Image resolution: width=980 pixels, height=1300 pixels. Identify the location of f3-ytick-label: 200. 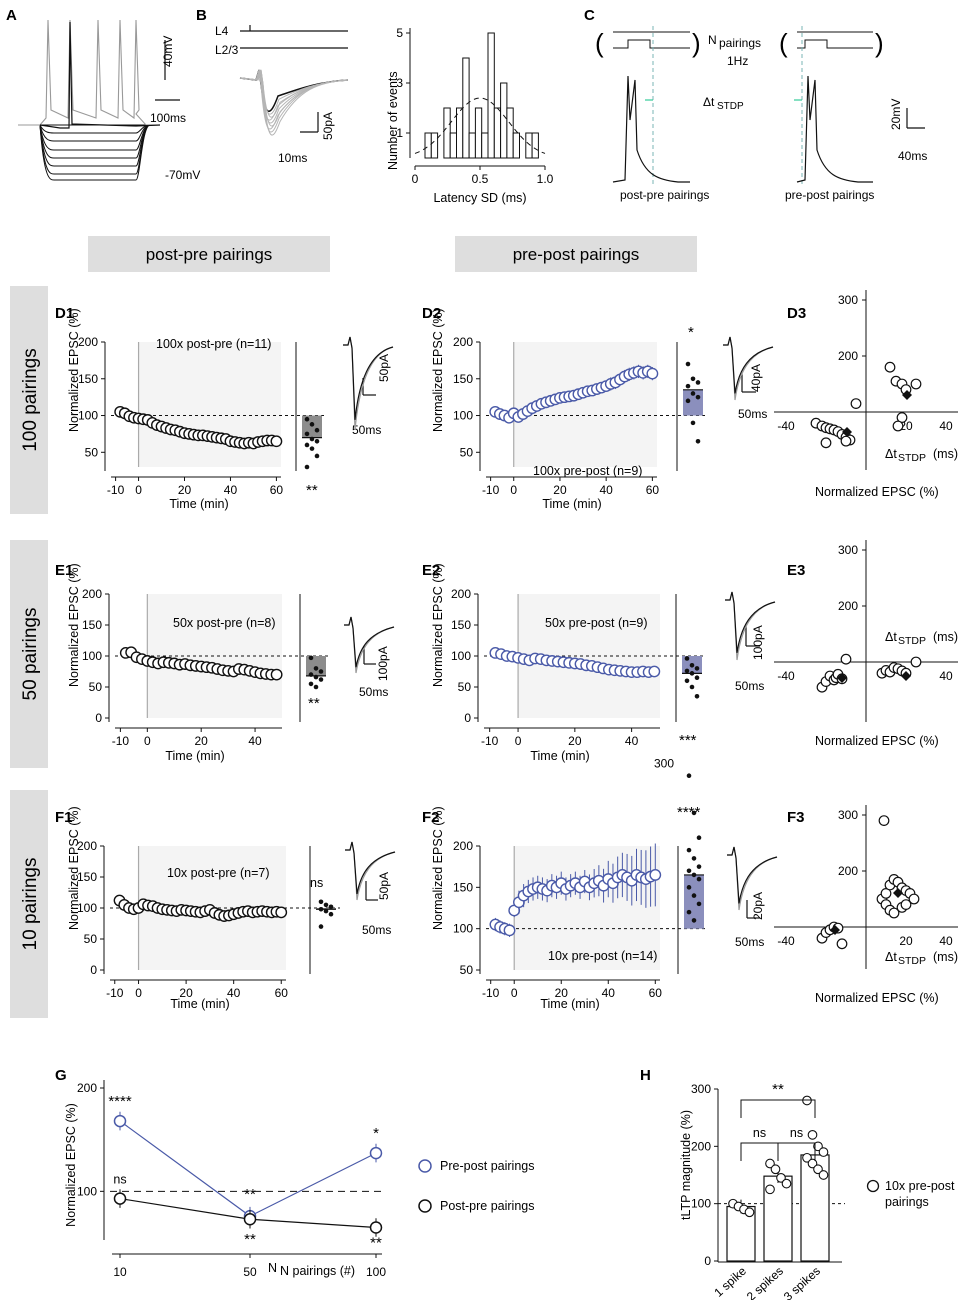
(848, 871).